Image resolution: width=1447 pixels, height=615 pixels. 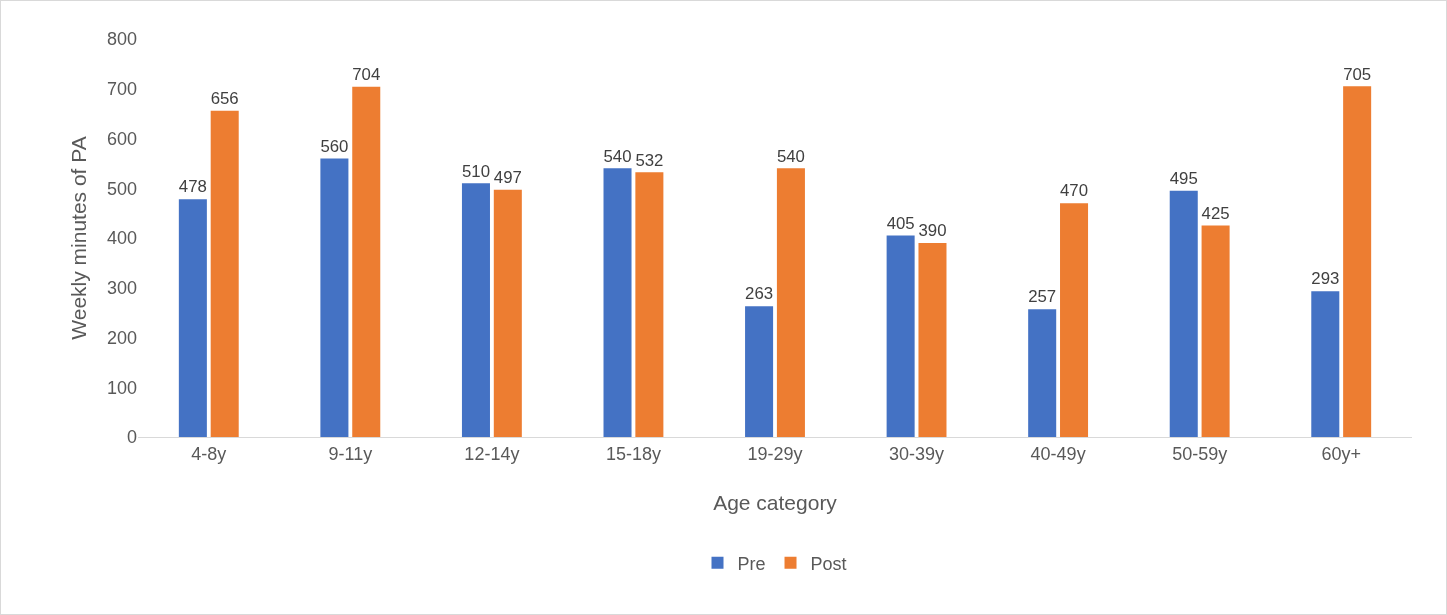 What do you see at coordinates (475, 171) in the screenshot?
I see `data-label: 510` at bounding box center [475, 171].